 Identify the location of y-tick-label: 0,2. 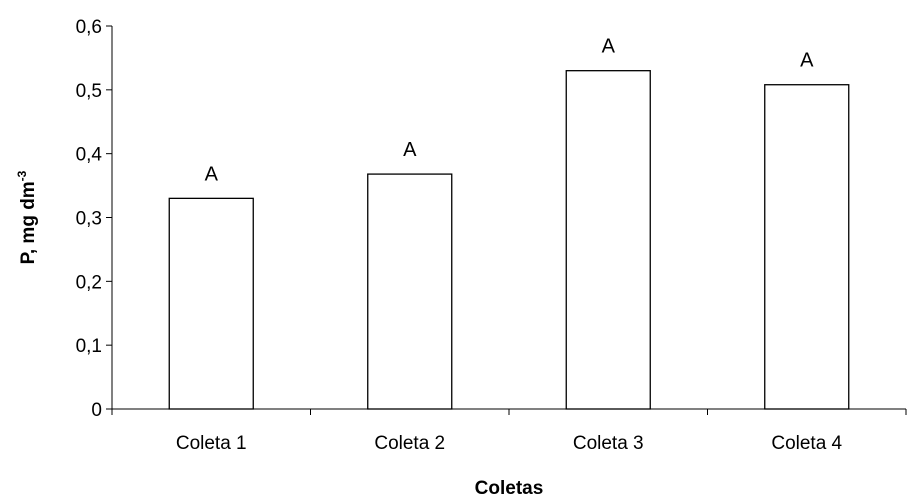
(89, 282).